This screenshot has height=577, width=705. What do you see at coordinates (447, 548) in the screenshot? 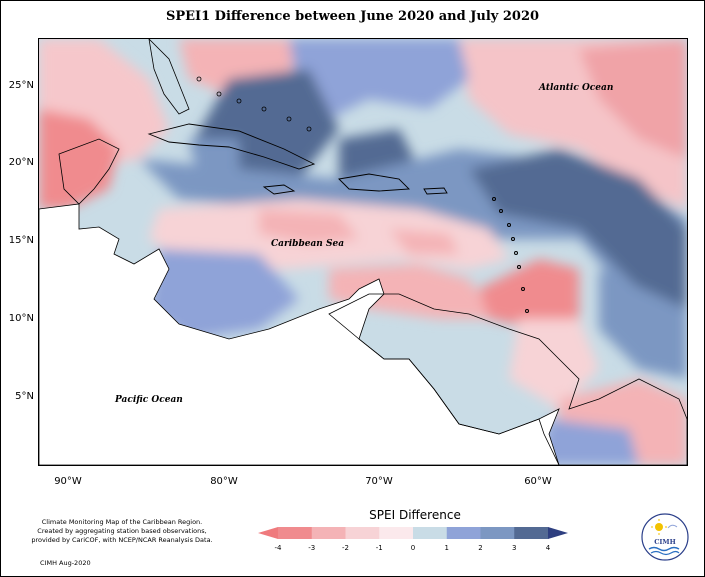
I see `legend-tick-label: 1` at bounding box center [447, 548].